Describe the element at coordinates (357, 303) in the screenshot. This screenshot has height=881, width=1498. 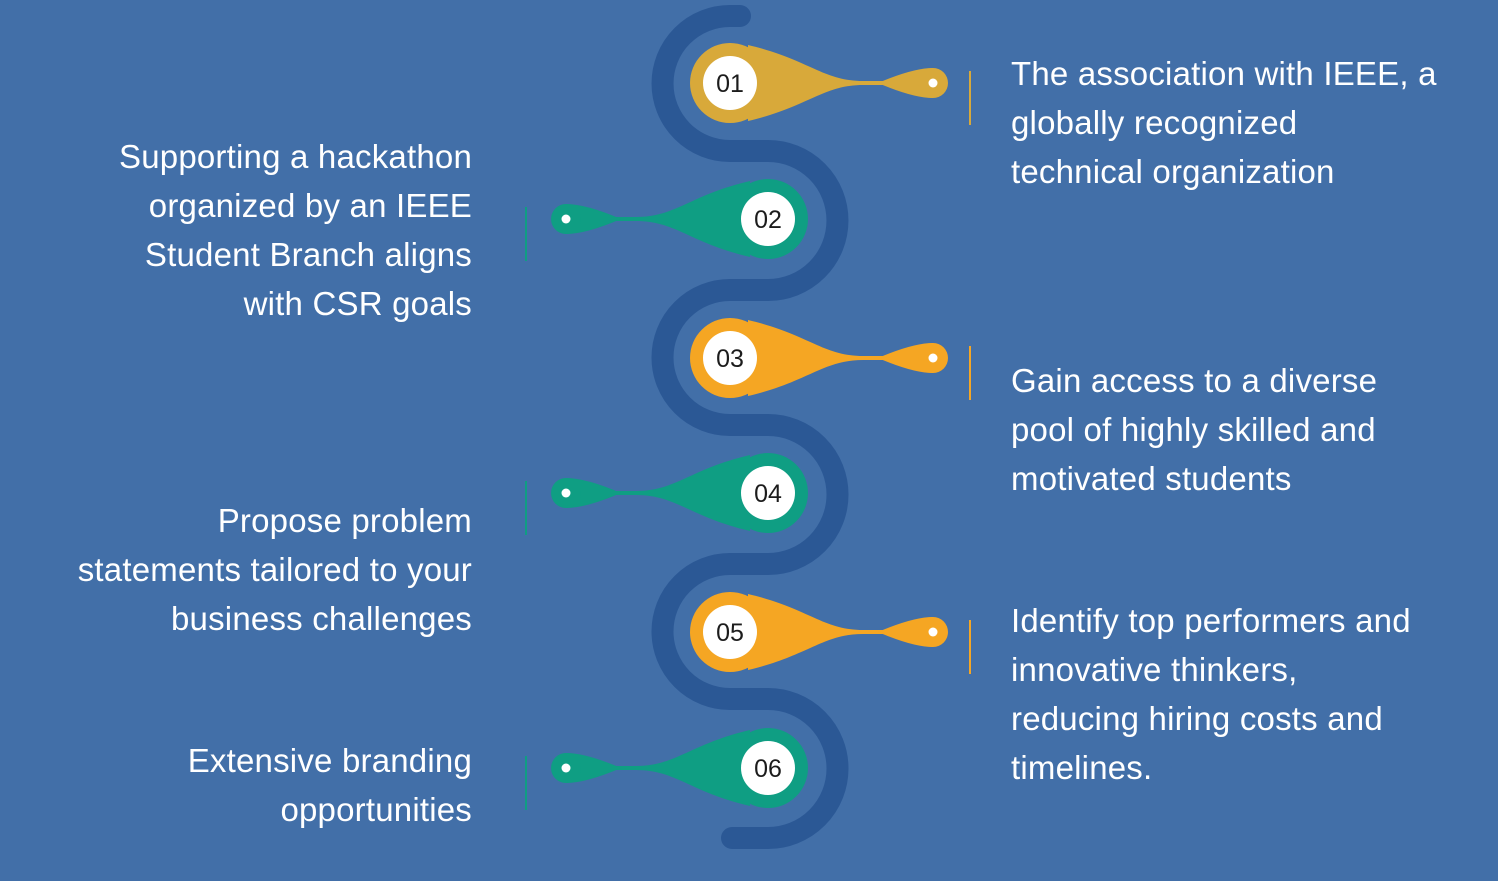
I see `description-line: with CSR goals` at that location.